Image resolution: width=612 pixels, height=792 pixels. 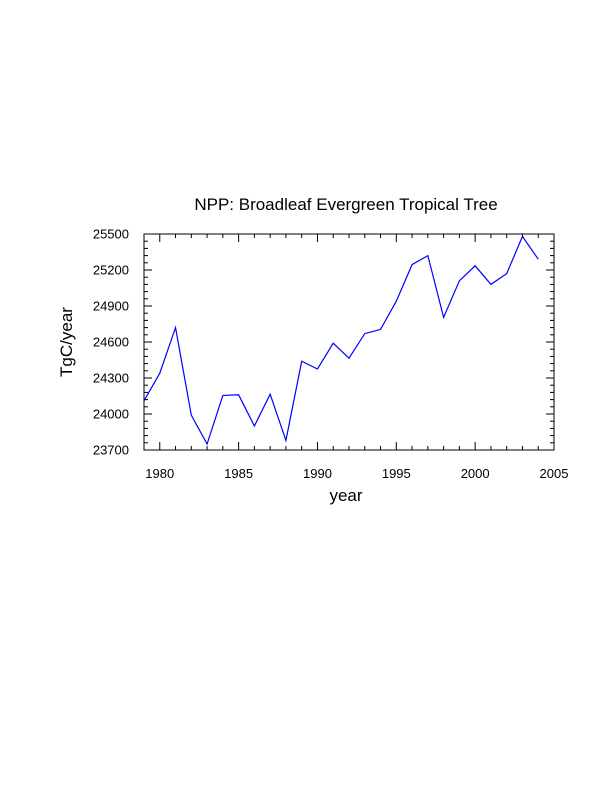 I want to click on y-tick-label: 25500, so click(x=111, y=234).